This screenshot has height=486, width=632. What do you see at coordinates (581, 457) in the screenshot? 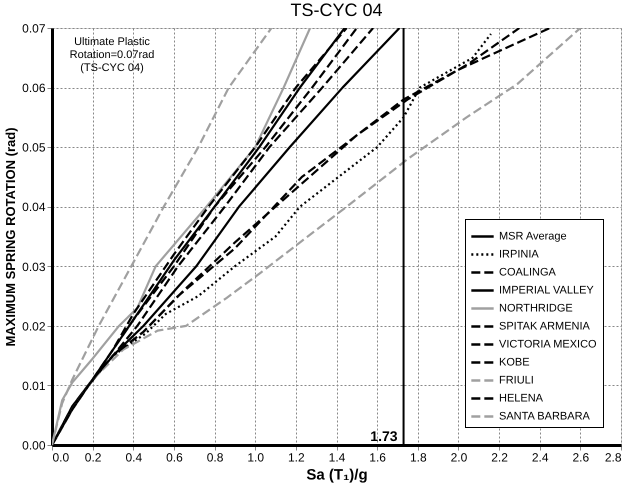
I see `x-tick-label: 2.6` at bounding box center [581, 457].